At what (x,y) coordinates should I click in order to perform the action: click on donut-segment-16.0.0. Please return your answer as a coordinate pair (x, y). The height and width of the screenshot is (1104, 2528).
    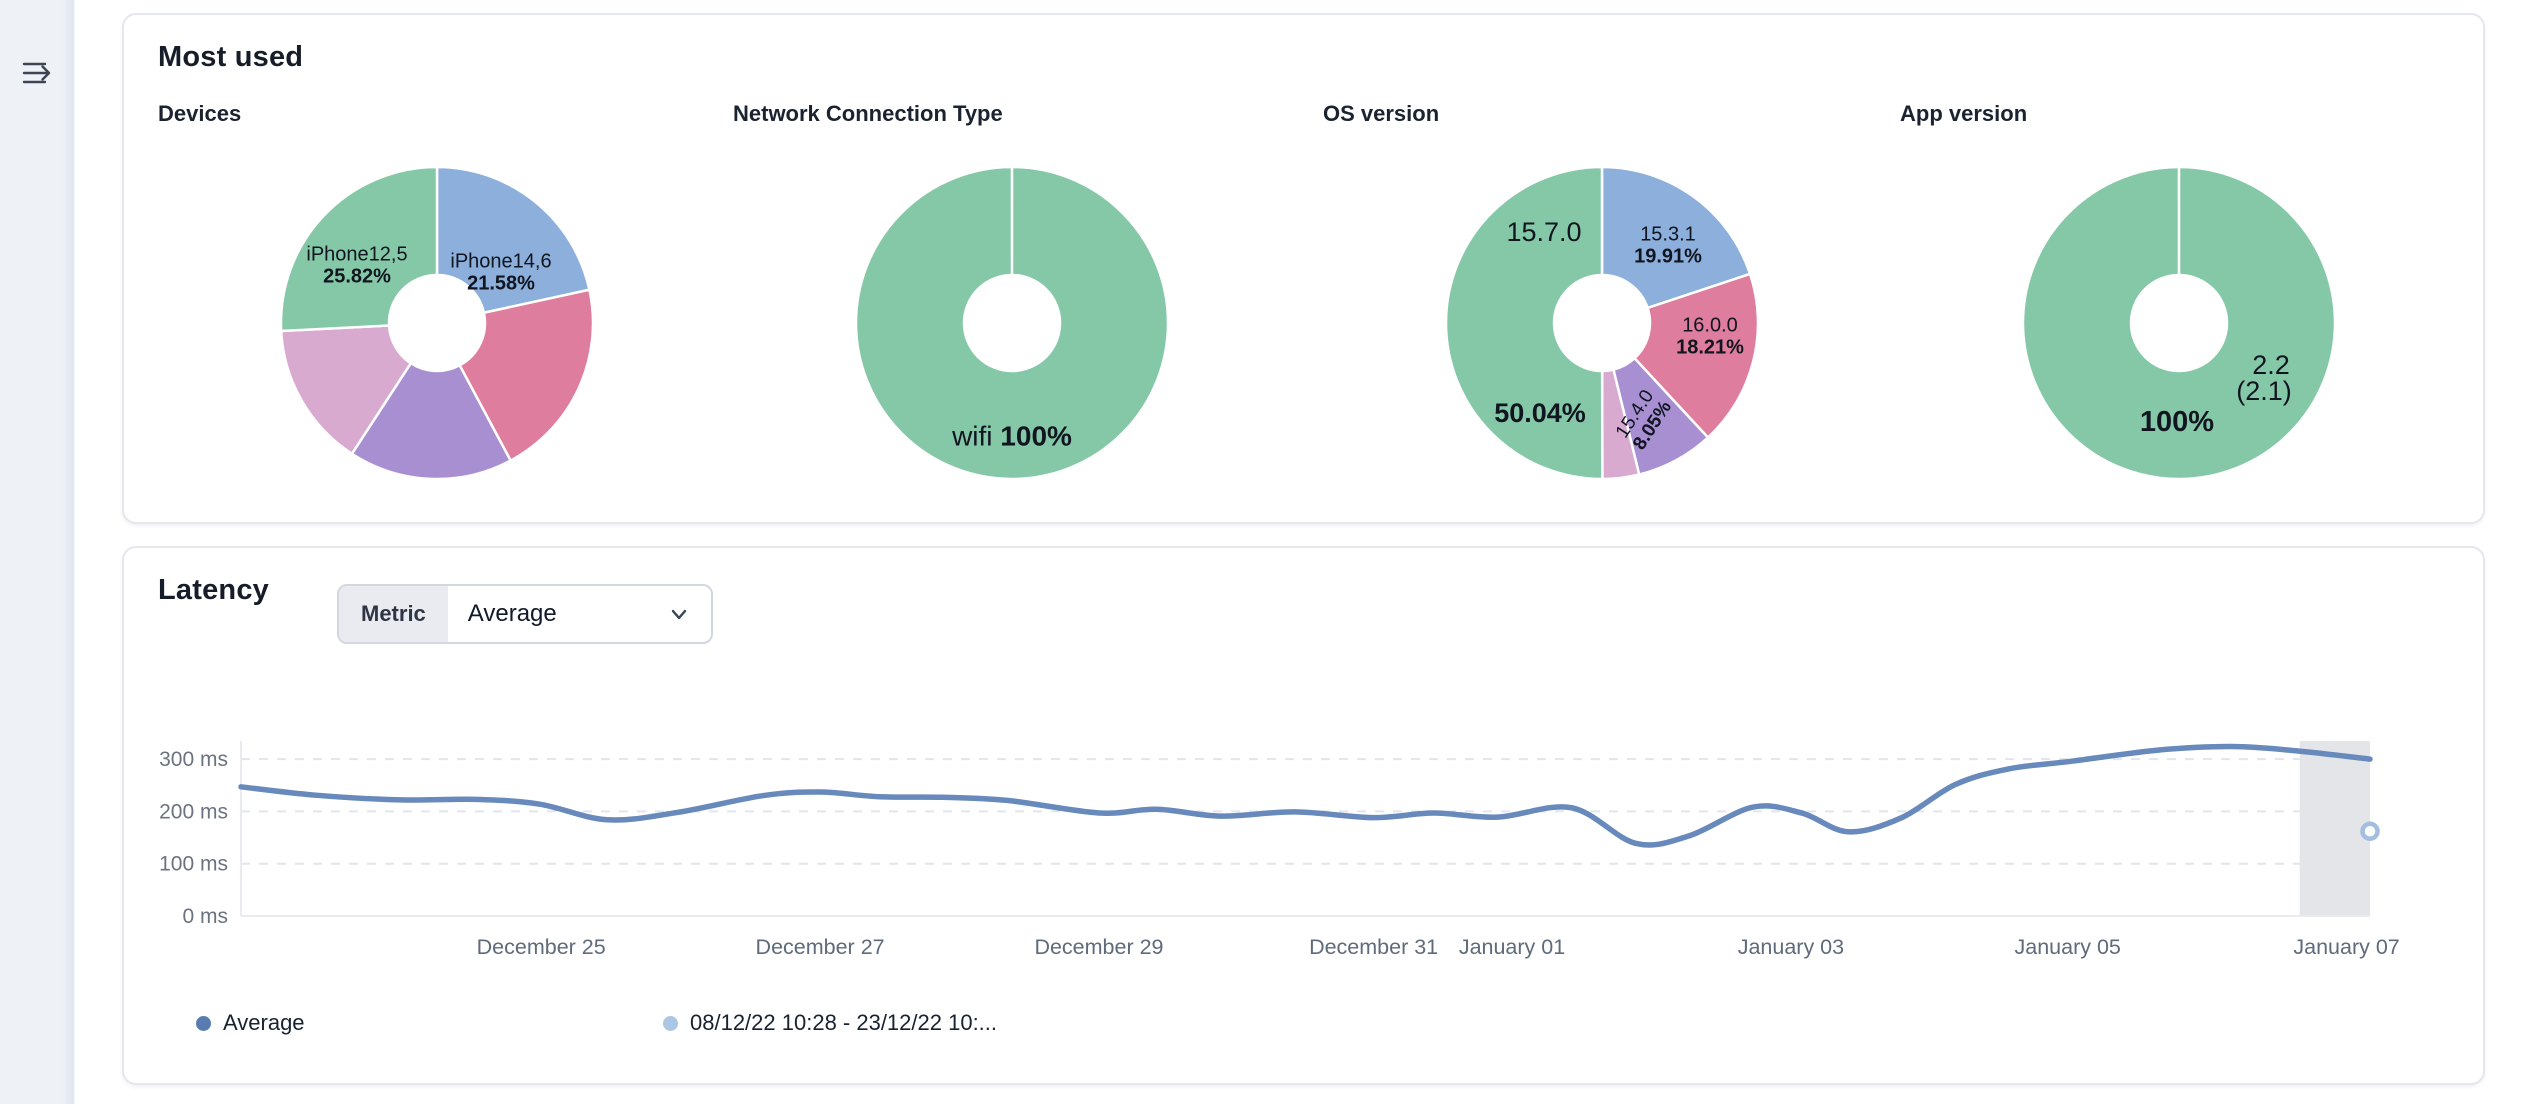
    Looking at the image, I should click on (1696, 355).